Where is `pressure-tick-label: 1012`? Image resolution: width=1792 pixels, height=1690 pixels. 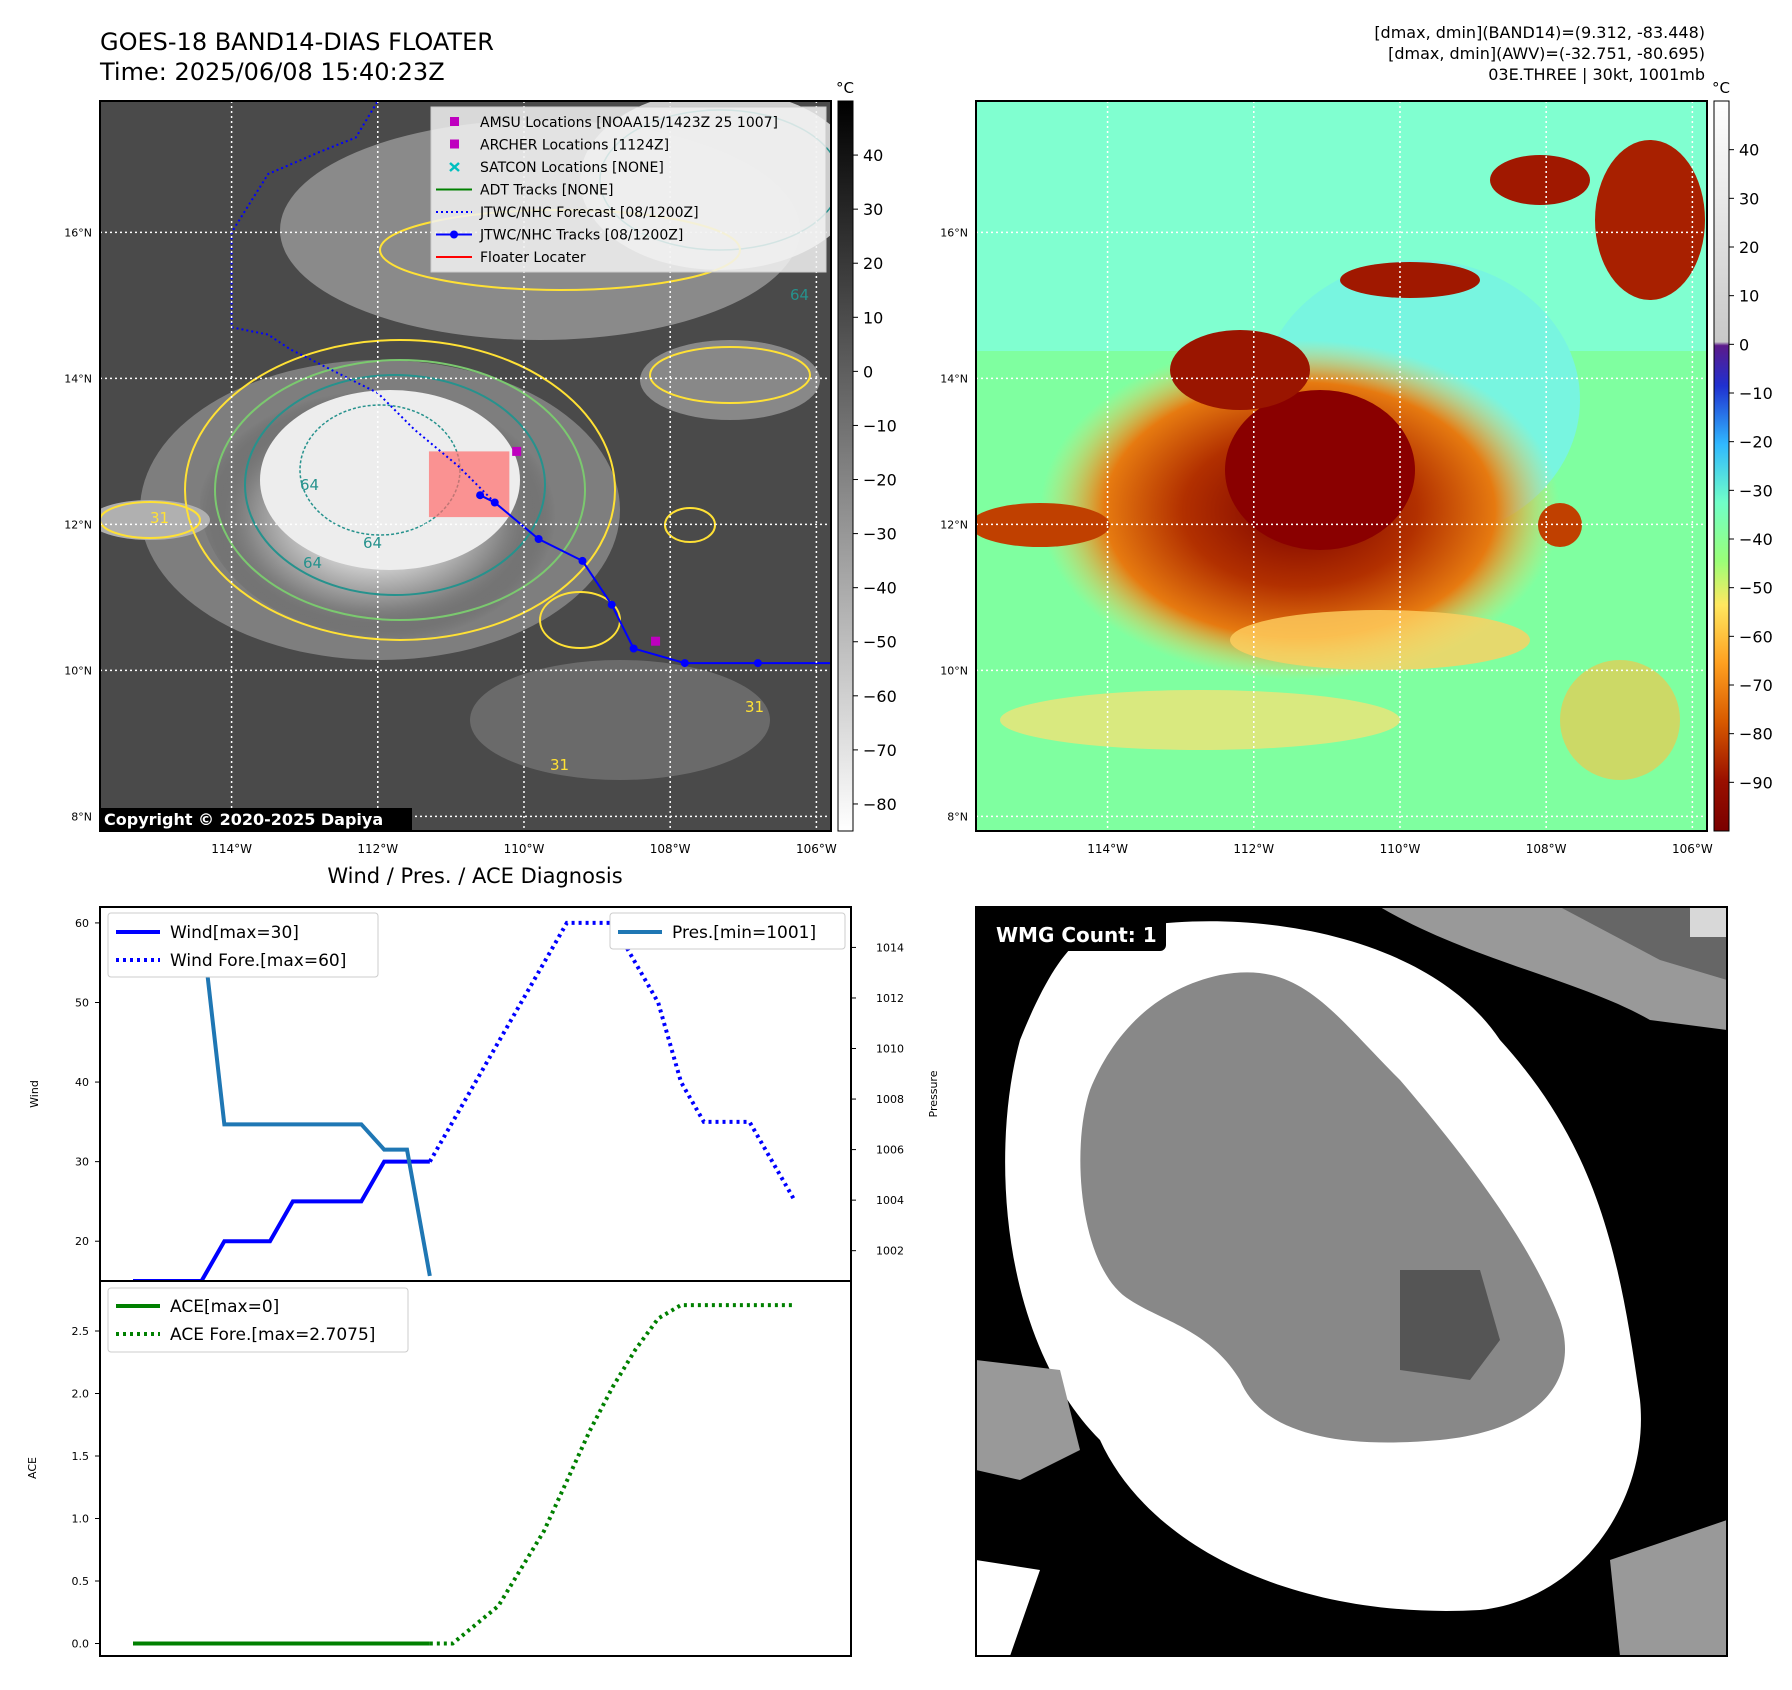
pressure-tick-label: 1012 is located at coordinates (890, 998).